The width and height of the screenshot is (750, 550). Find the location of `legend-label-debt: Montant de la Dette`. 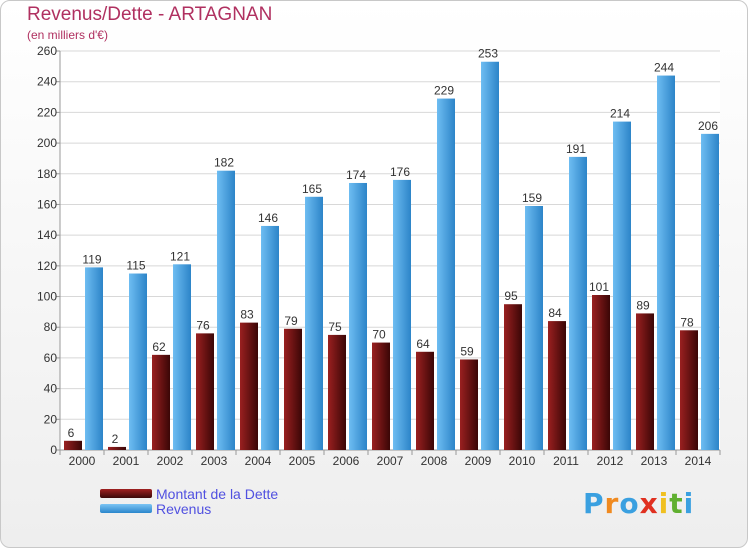

legend-label-debt: Montant de la Dette is located at coordinates (217, 493).